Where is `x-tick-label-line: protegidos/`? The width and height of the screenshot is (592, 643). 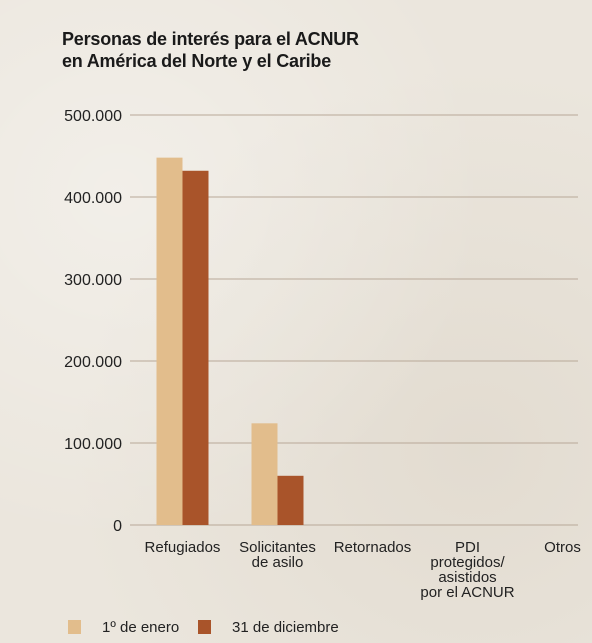
x-tick-label-line: protegidos/ is located at coordinates (467, 562).